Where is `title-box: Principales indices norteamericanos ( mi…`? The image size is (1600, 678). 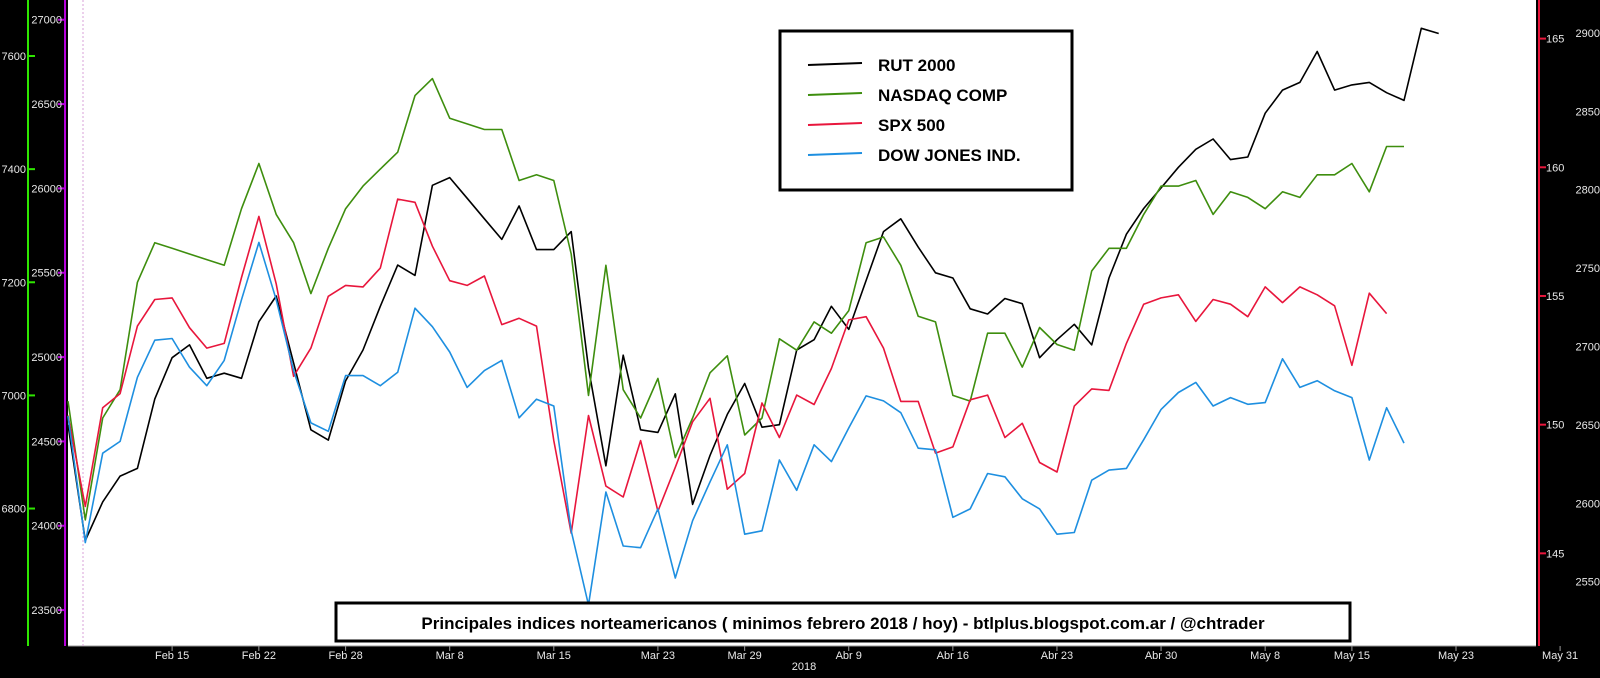 title-box: Principales indices norteamericanos ( mi… is located at coordinates (843, 622).